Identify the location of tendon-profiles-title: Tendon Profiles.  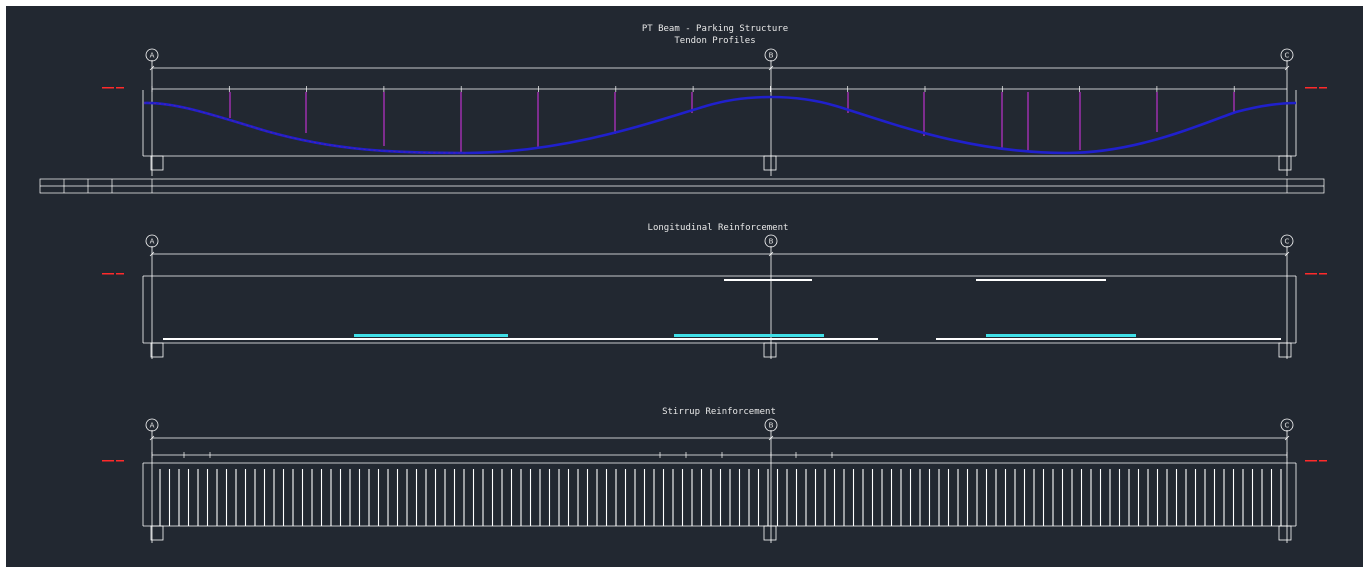
(714, 41).